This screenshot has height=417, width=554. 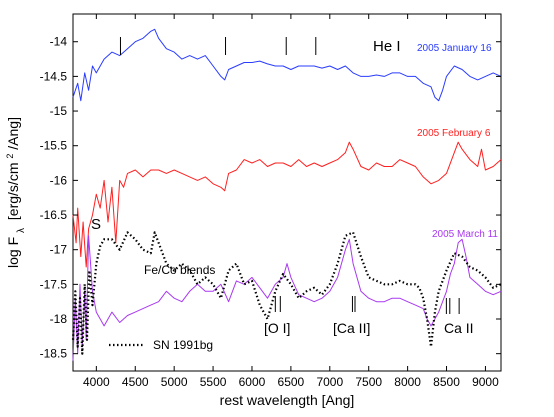 What do you see at coordinates (174, 382) in the screenshot?
I see `x-tick-label: 5000` at bounding box center [174, 382].